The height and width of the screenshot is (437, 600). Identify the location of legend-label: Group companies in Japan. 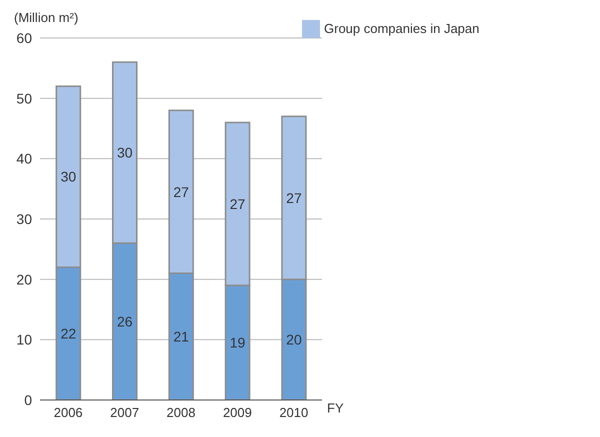
(402, 28).